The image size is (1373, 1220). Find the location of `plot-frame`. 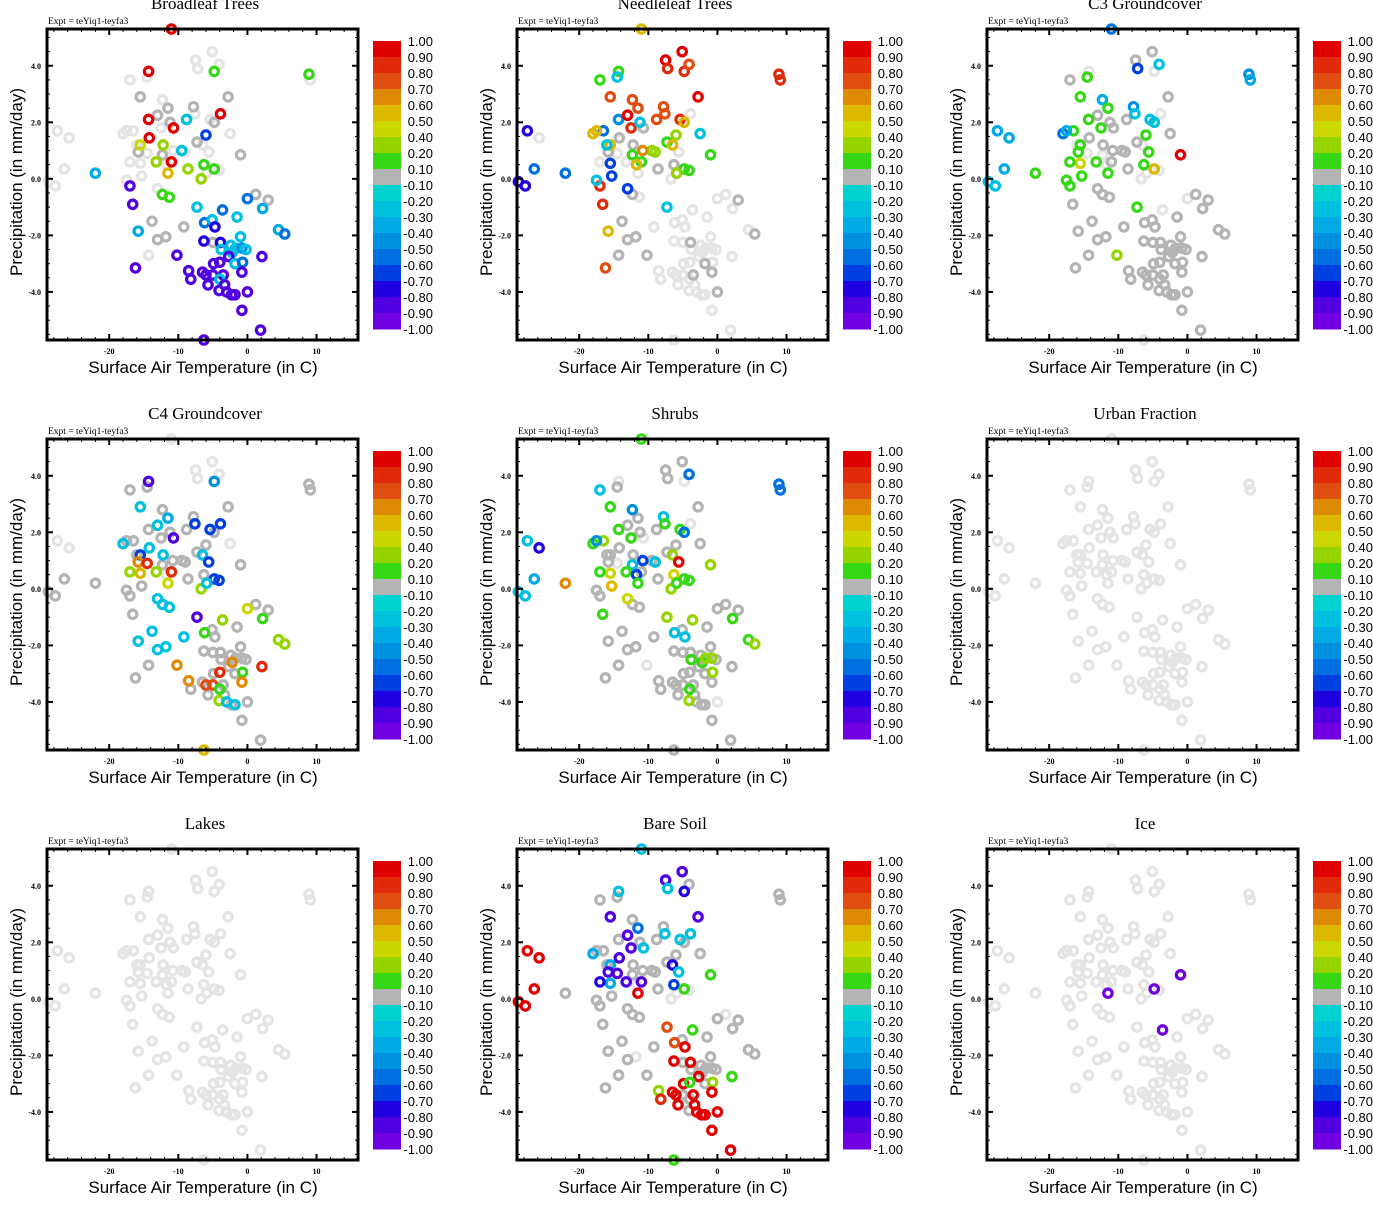

plot-frame is located at coordinates (672, 1004).